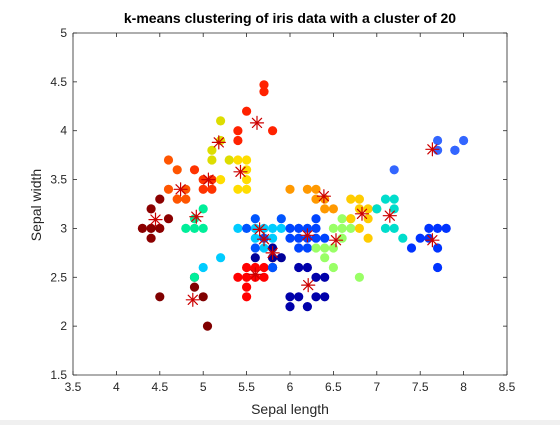  What do you see at coordinates (58, 82) in the screenshot?
I see `y-tick-label: 4.5` at bounding box center [58, 82].